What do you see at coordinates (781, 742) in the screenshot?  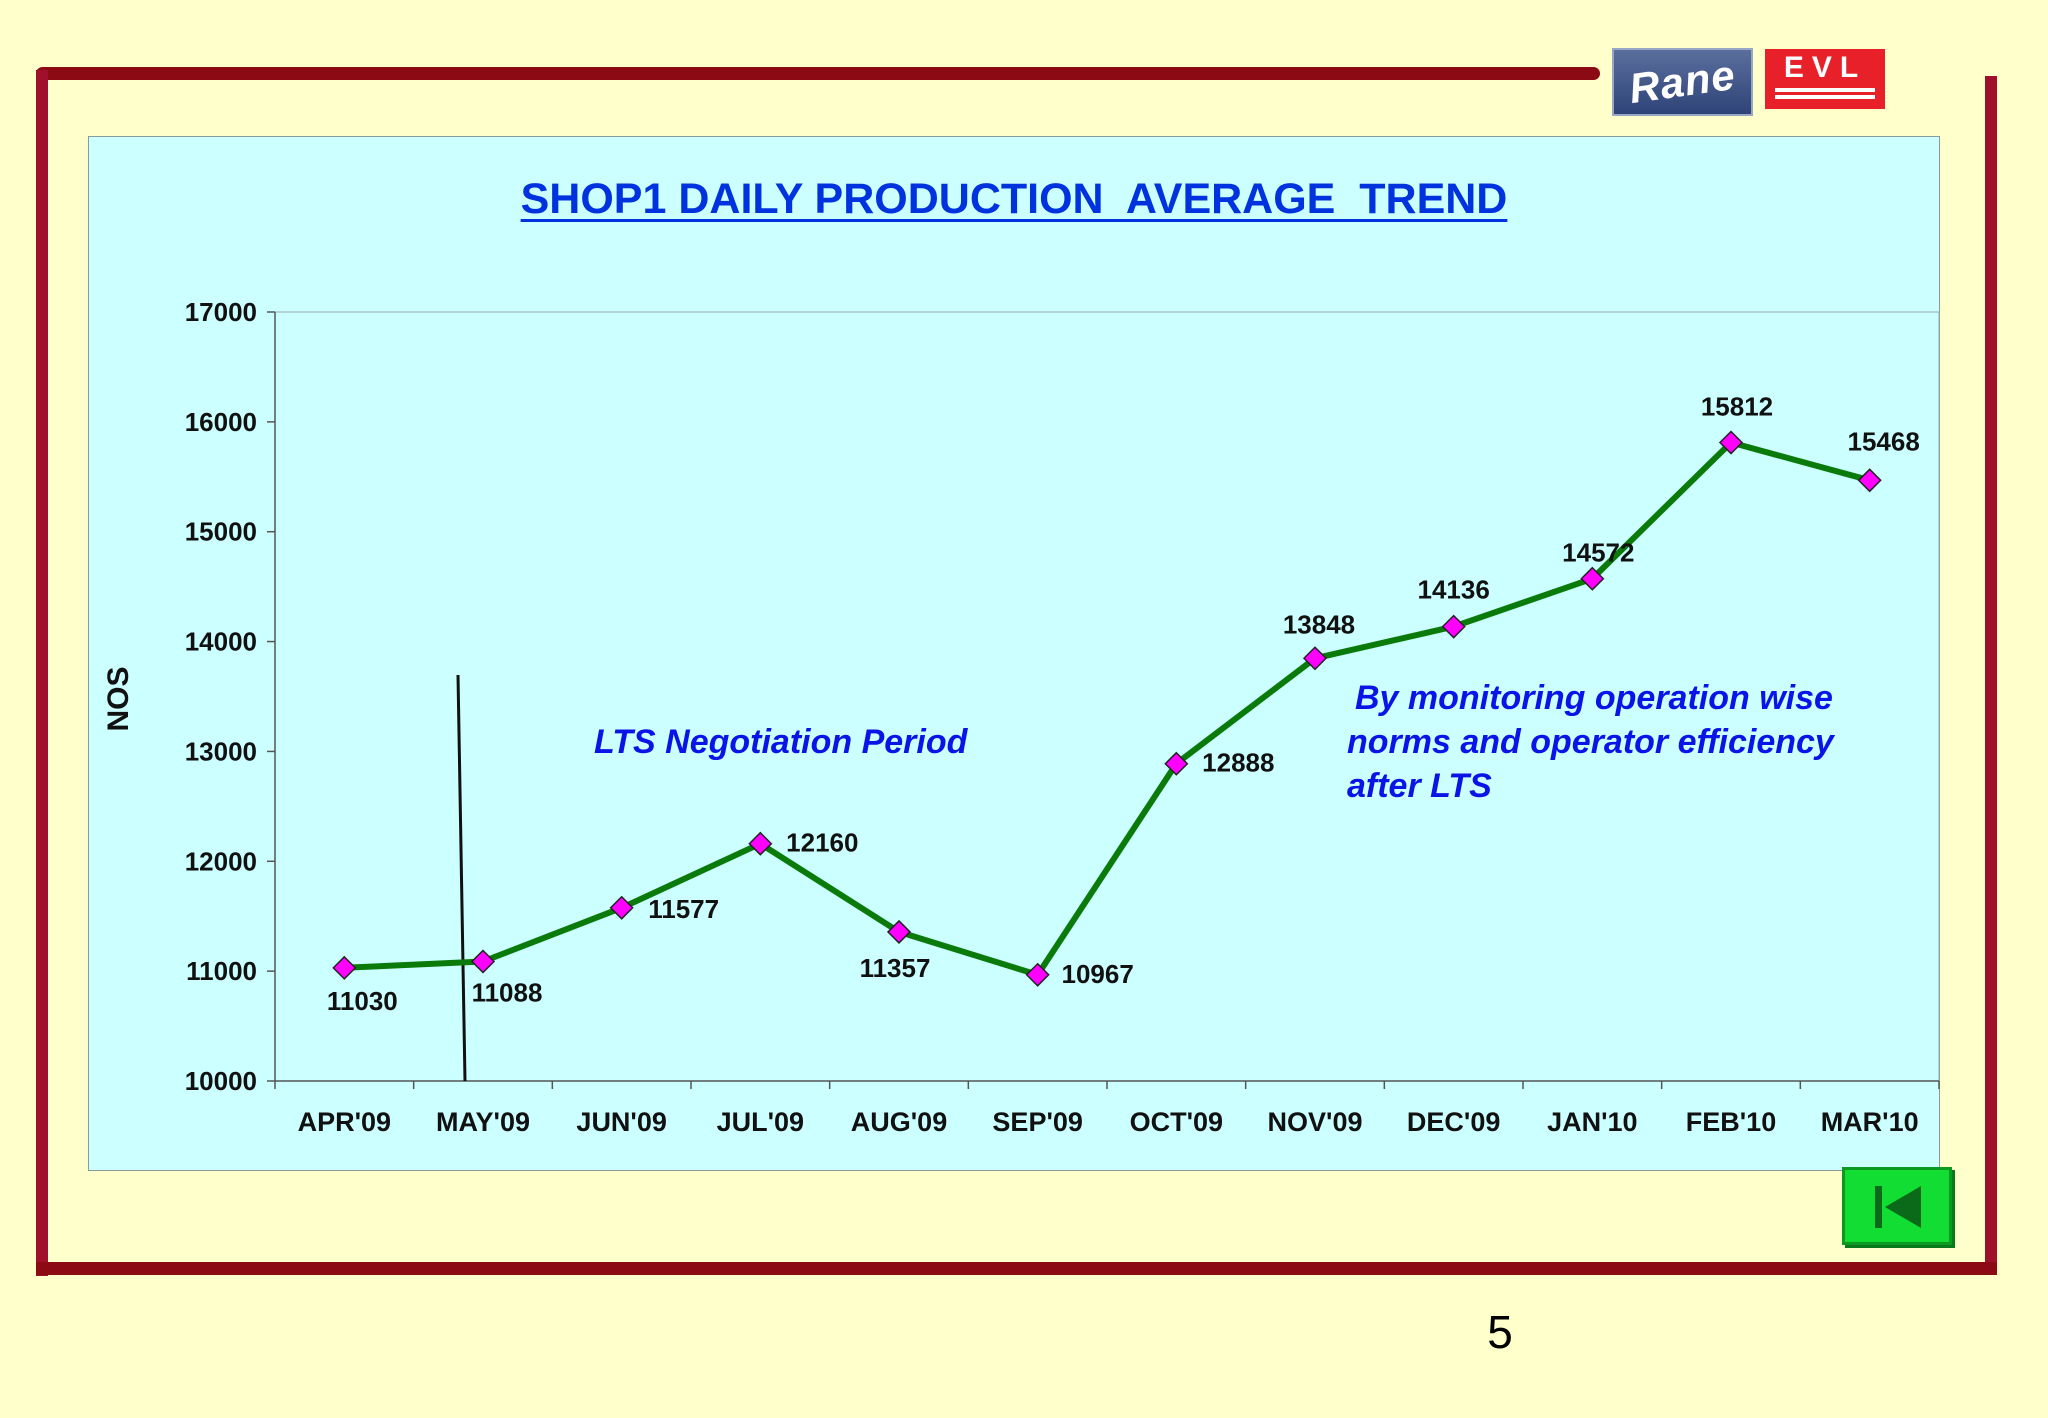 I see `annotation-lts-period: LTS Negotiation Period` at bounding box center [781, 742].